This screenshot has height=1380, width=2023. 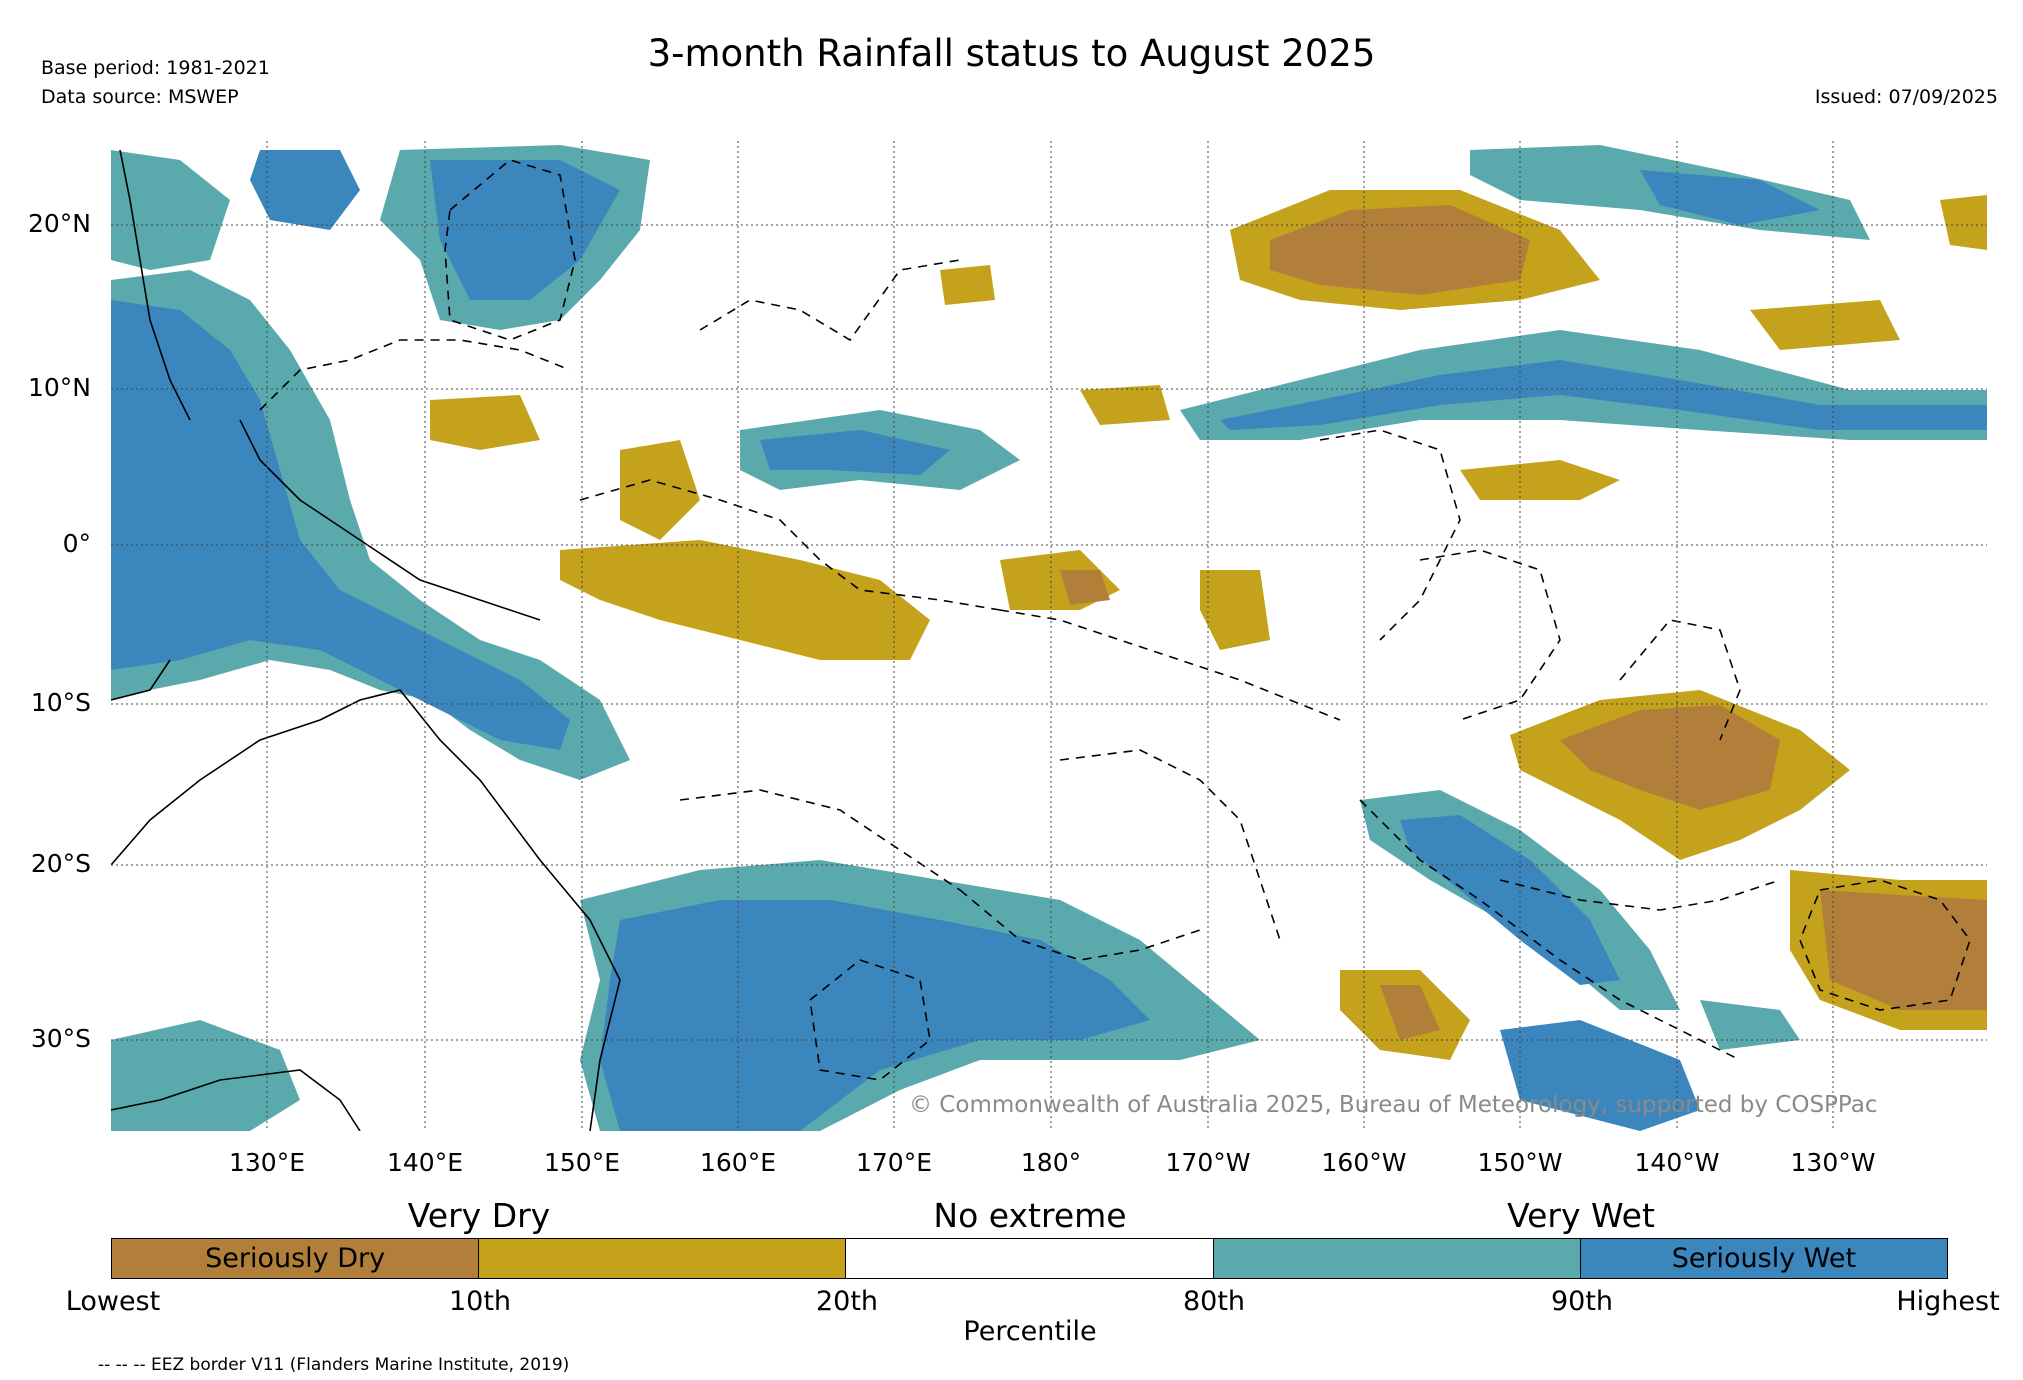 What do you see at coordinates (76, 543) in the screenshot?
I see `lat-label-0: 0°` at bounding box center [76, 543].